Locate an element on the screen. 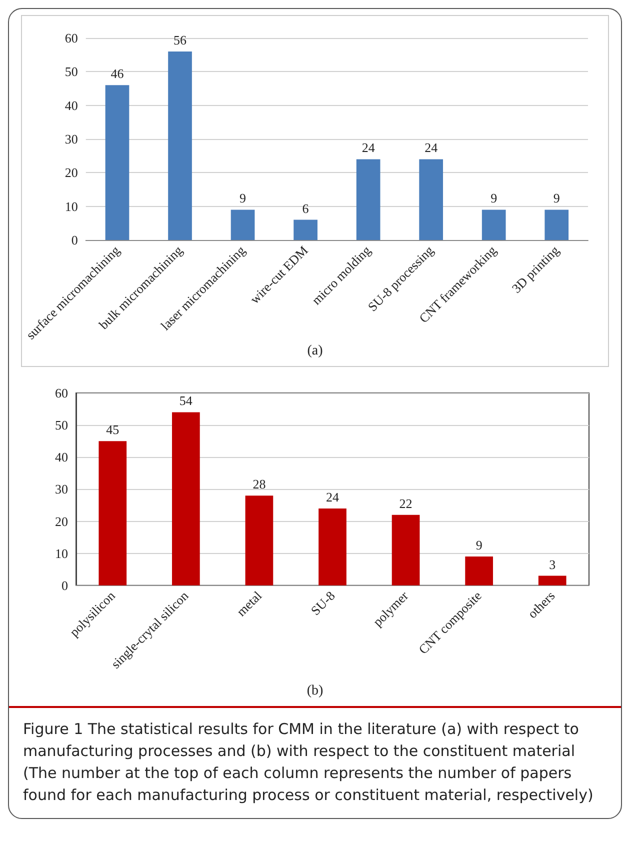  data-label: 3 is located at coordinates (552, 564).